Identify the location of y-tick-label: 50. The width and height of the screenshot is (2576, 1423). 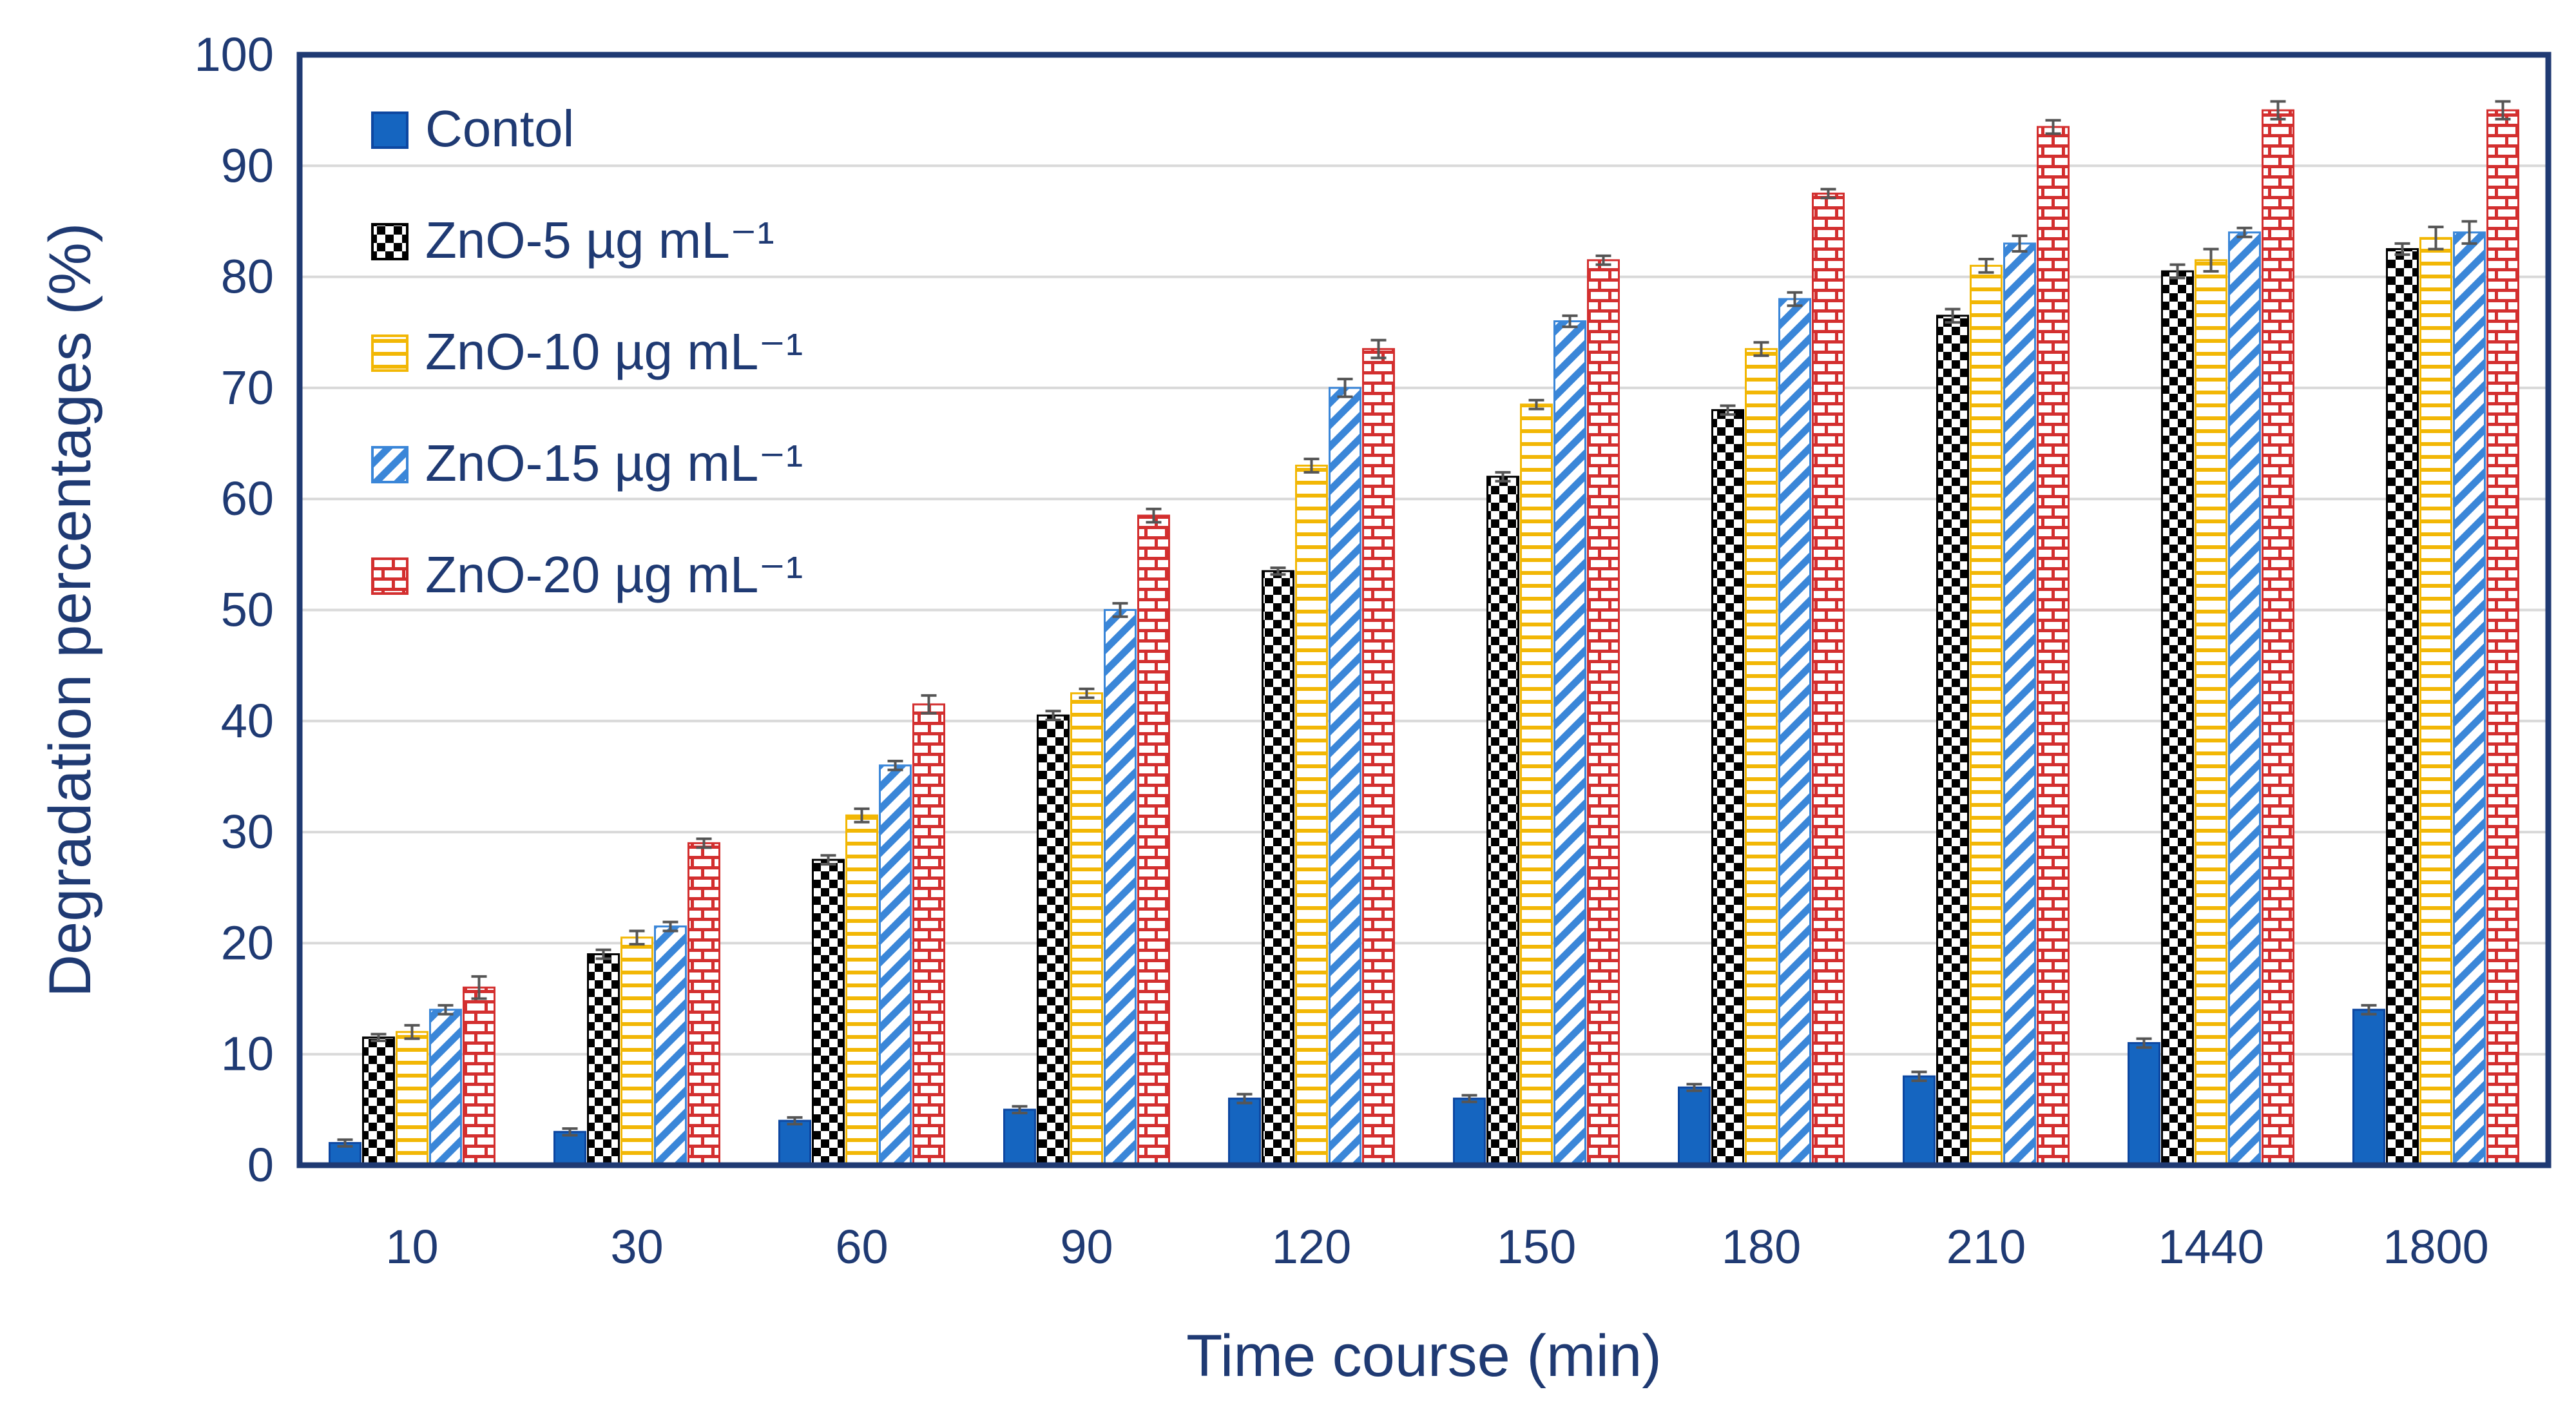
(247, 610).